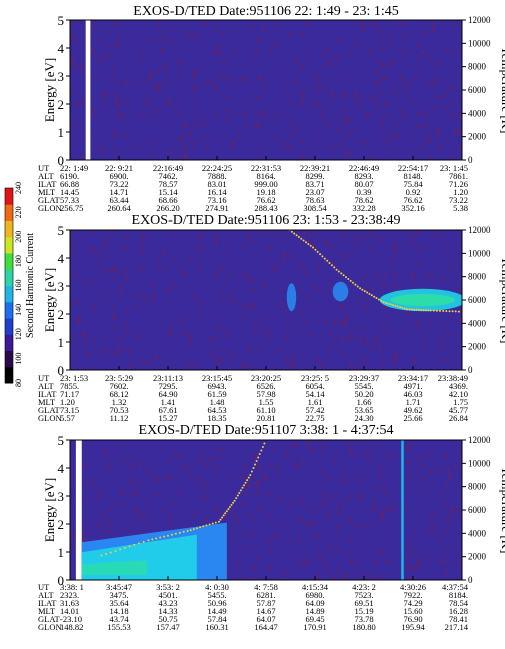  Describe the element at coordinates (119, 200) in the screenshot. I see `table-cell: 63.44` at that location.